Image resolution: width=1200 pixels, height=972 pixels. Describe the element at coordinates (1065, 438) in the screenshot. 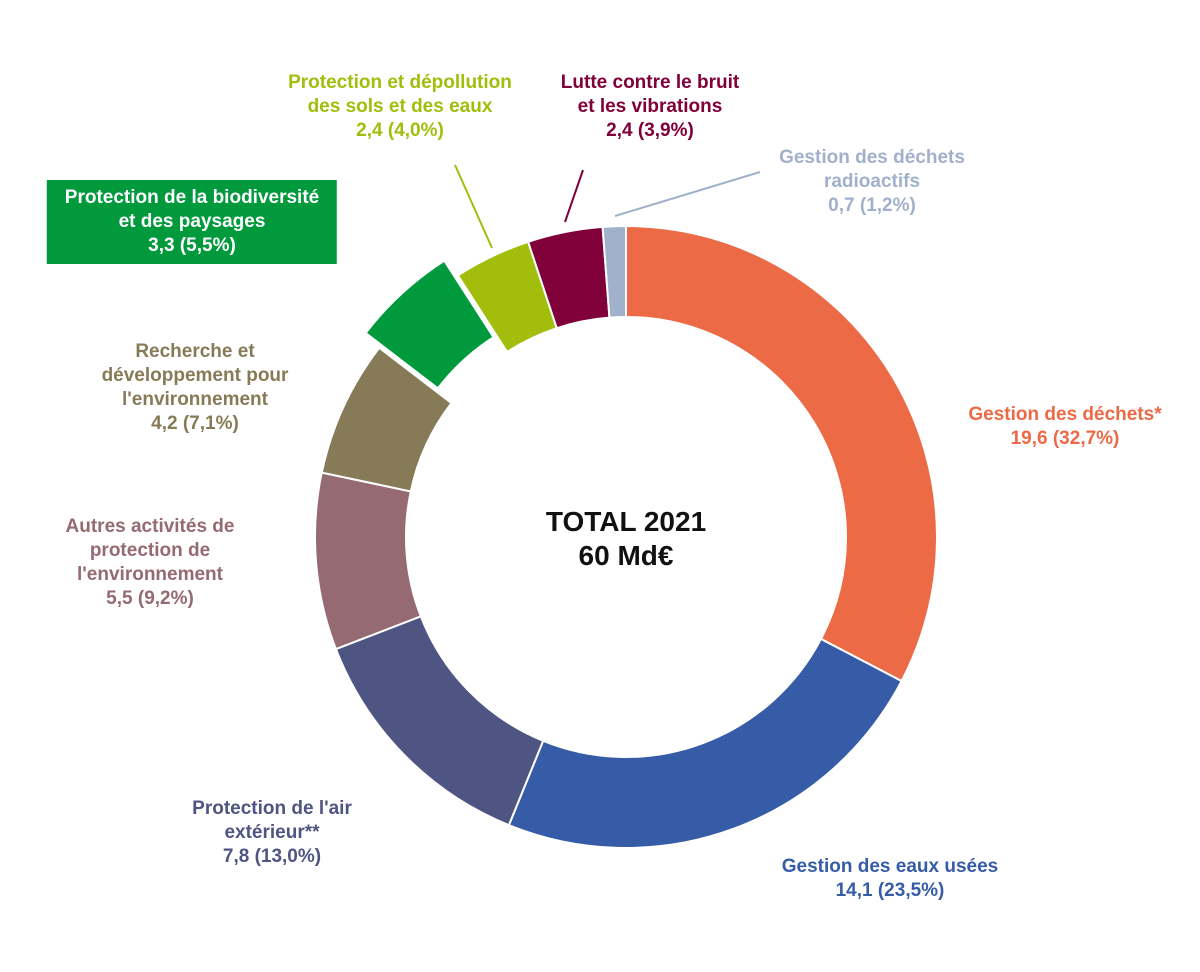

I see `slice-value: 19,6 (32,7%)` at that location.